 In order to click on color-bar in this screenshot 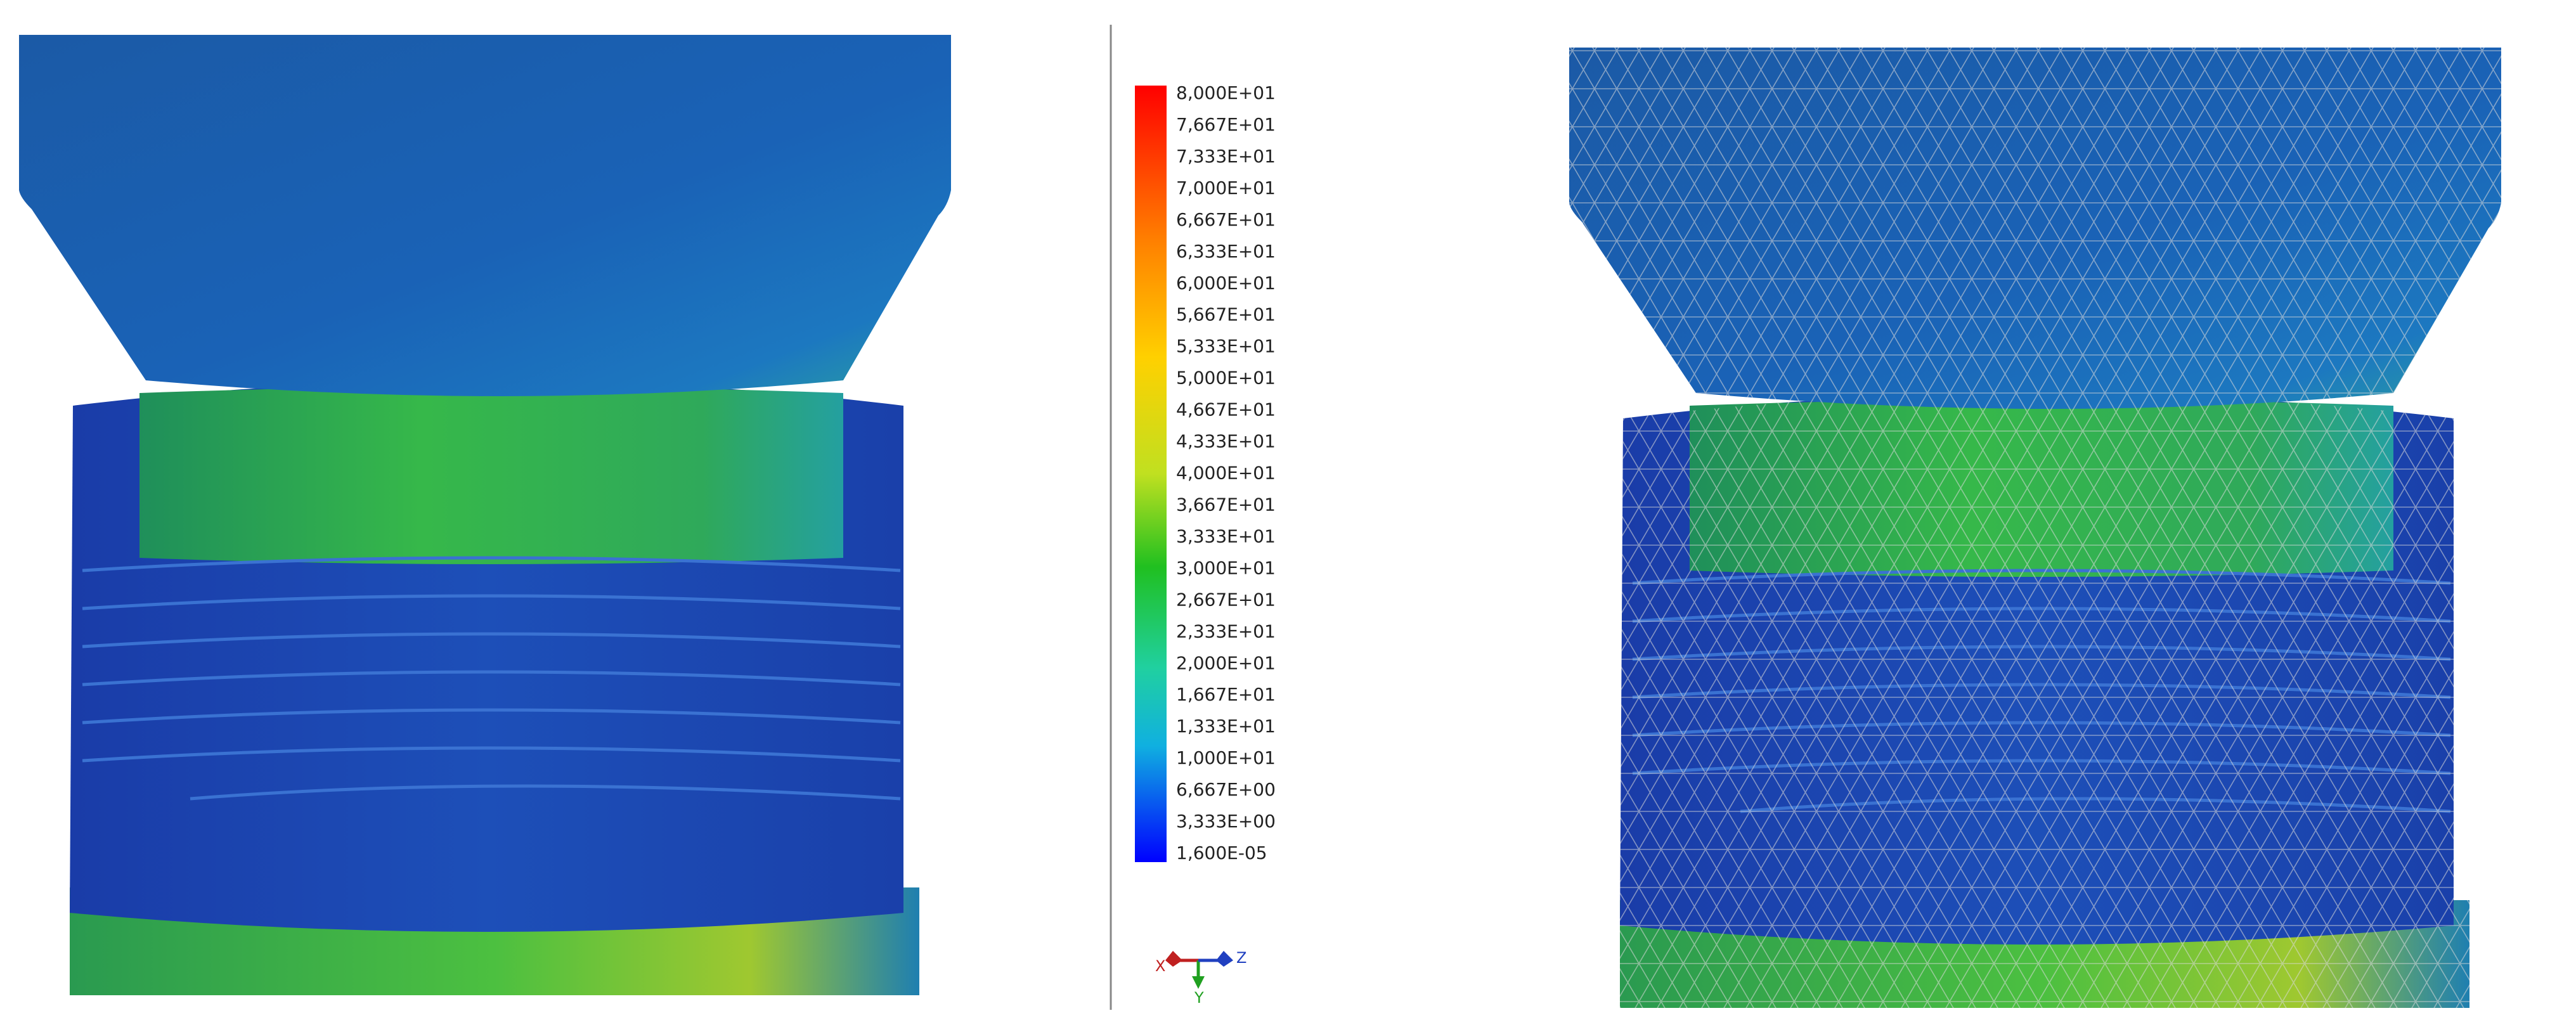, I will do `click(1151, 474)`.